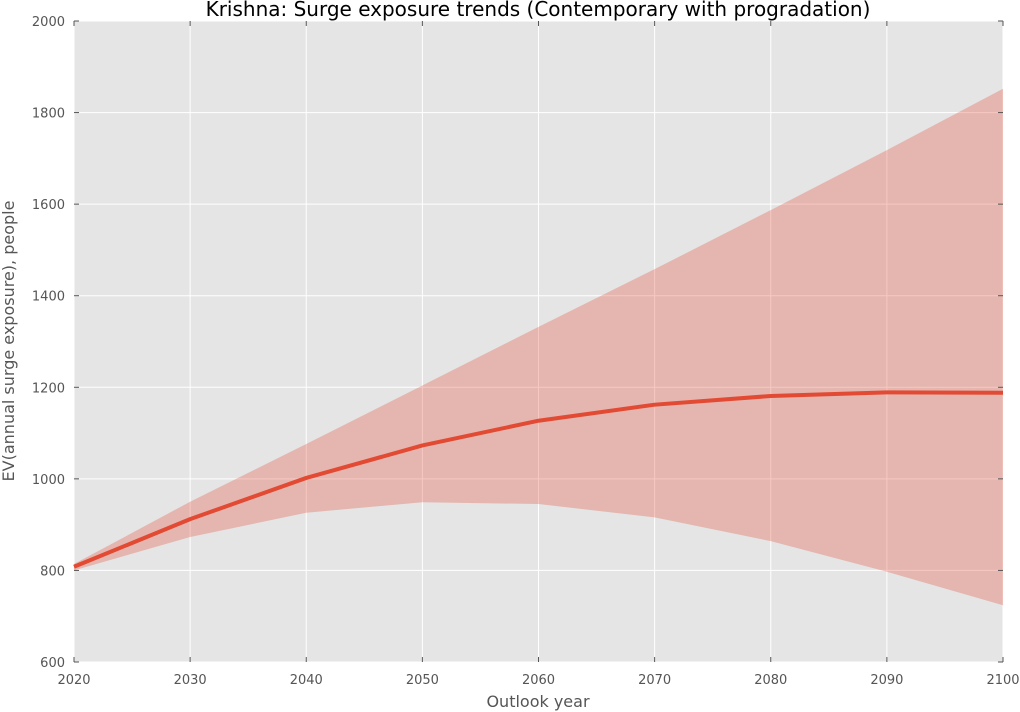  I want to click on x-tick-label: 2060, so click(538, 680).